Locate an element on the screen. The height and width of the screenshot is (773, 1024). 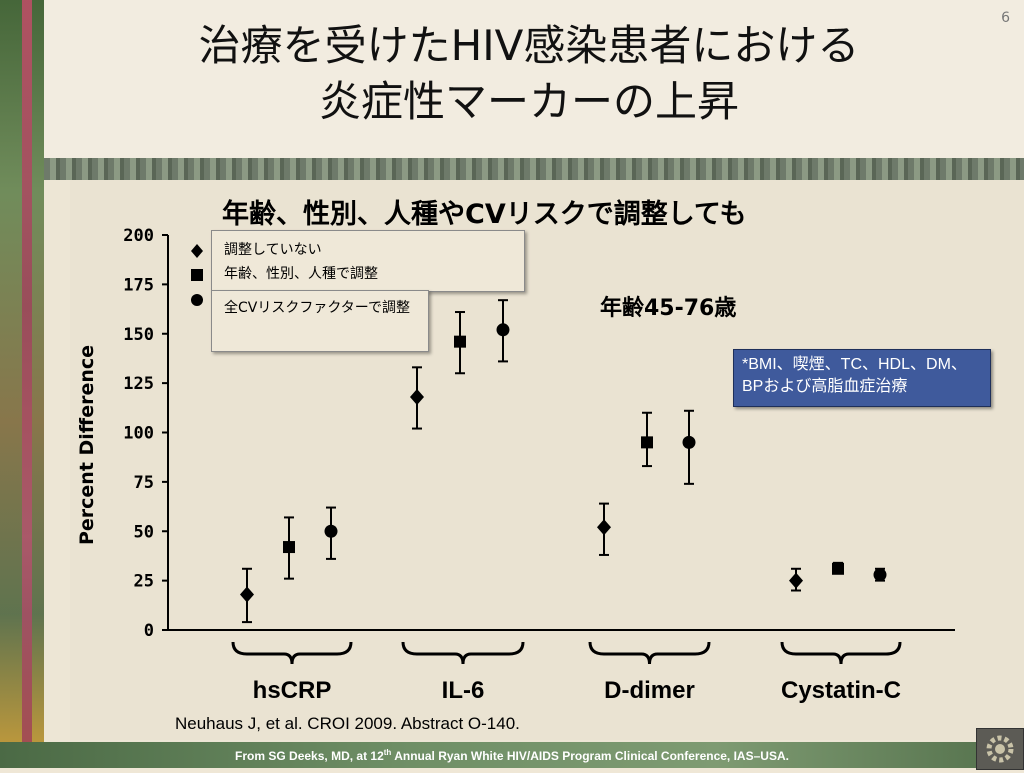
y-tick-label: 0 is located at coordinates (149, 631).